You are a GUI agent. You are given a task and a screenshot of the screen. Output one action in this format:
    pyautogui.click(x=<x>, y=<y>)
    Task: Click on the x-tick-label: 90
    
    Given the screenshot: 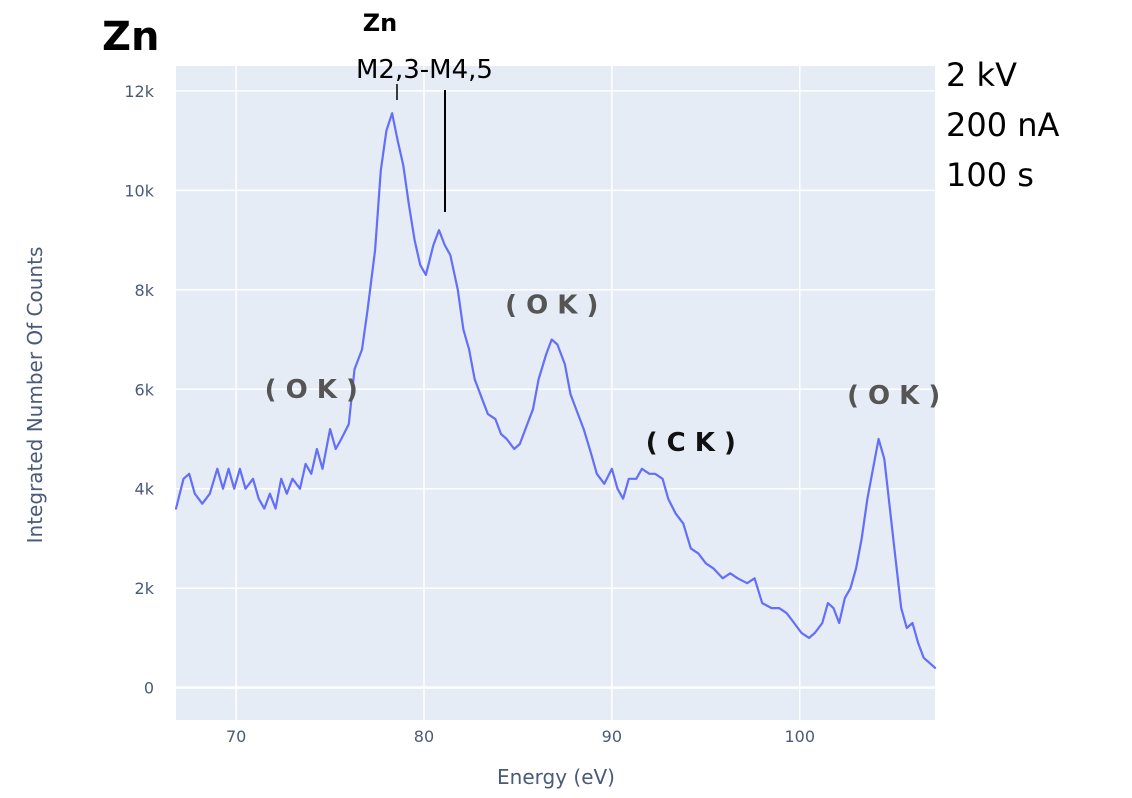 What is the action you would take?
    pyautogui.click(x=612, y=736)
    